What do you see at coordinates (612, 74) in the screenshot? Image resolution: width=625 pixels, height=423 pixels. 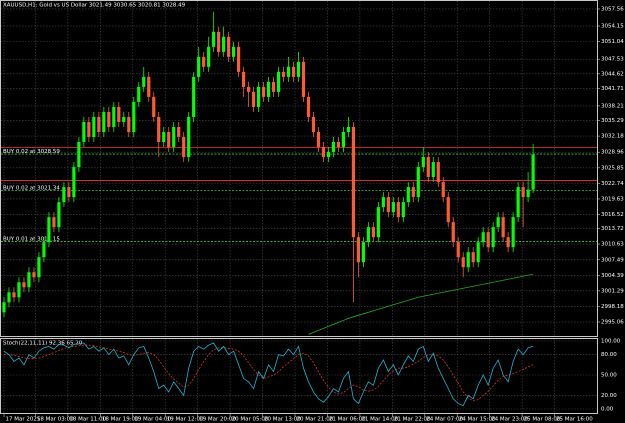 I see `y-tick-label: 3044.62` at bounding box center [612, 74].